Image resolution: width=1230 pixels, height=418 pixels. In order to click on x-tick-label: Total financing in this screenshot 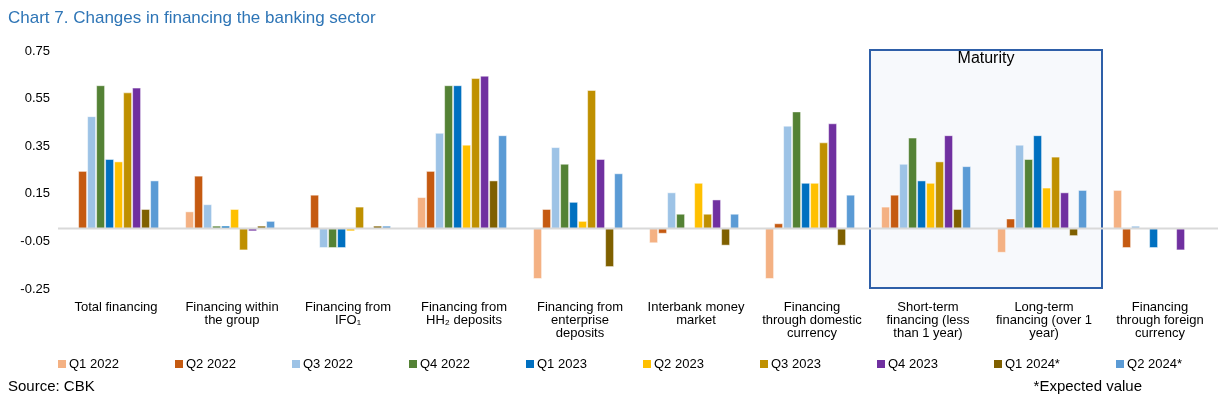, I will do `click(116, 307)`.